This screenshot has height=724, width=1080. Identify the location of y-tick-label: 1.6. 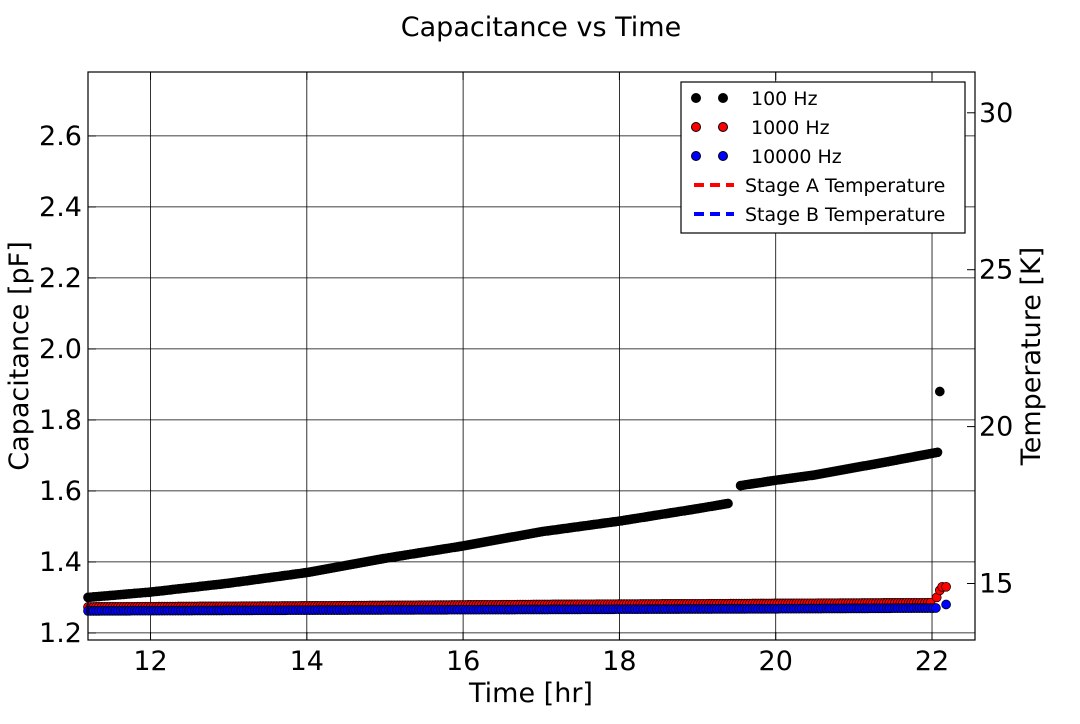
(60, 491).